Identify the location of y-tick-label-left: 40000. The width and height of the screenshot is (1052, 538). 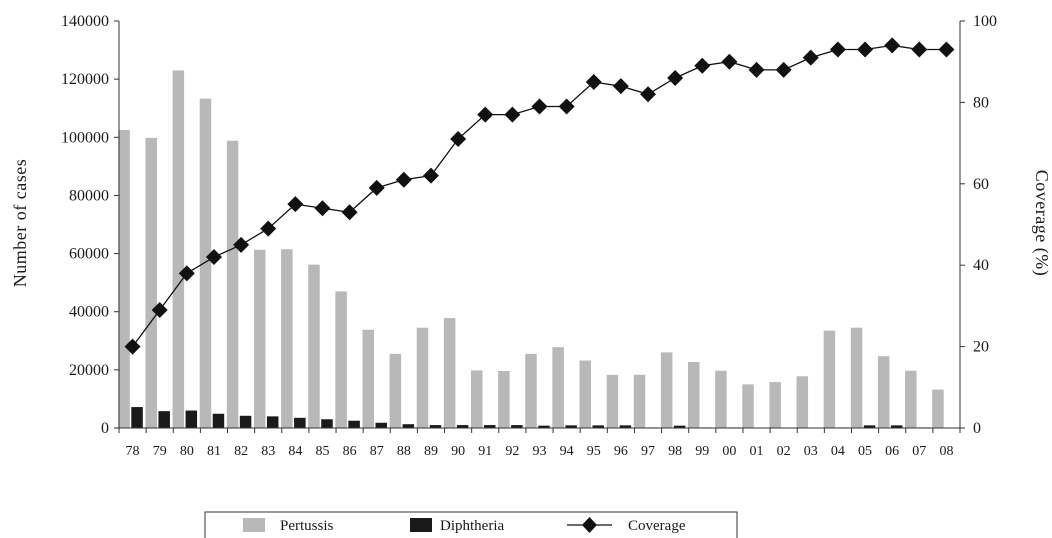
(89, 312).